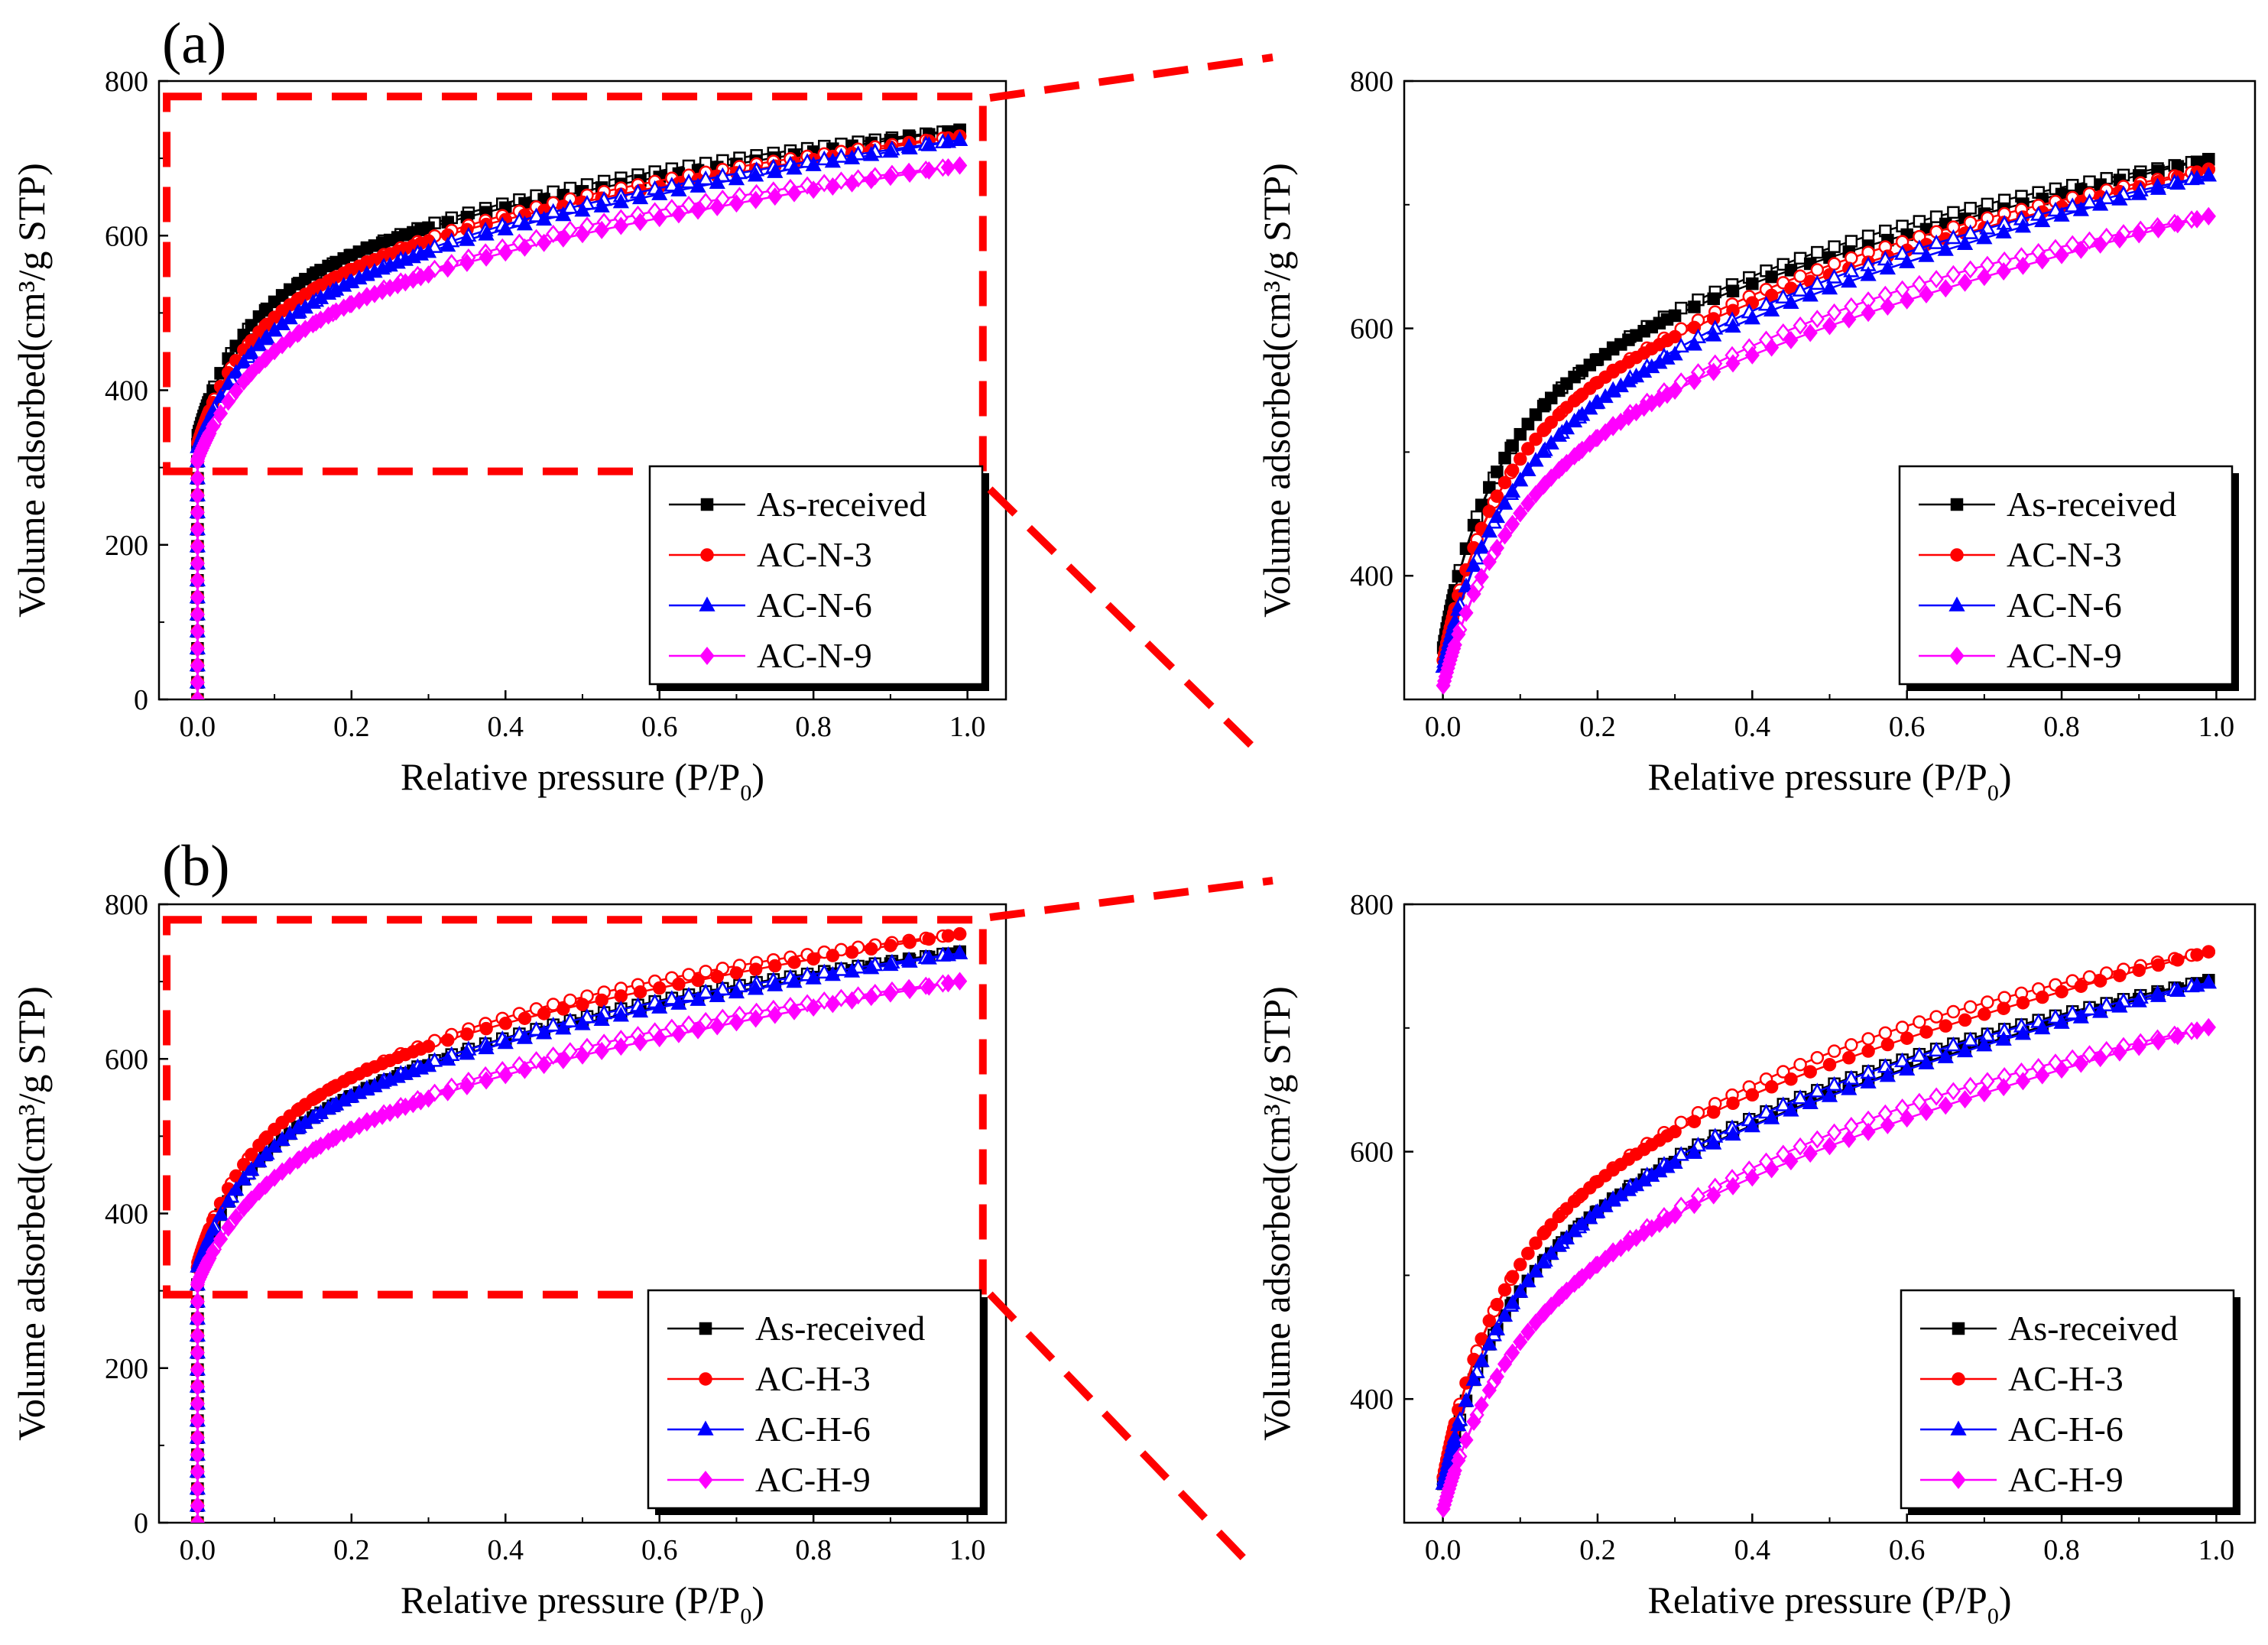 This screenshot has width=2268, height=1645. I want to click on legend: As-received AC-N-3 AC-N-6 AC-N-9, so click(819, 578).